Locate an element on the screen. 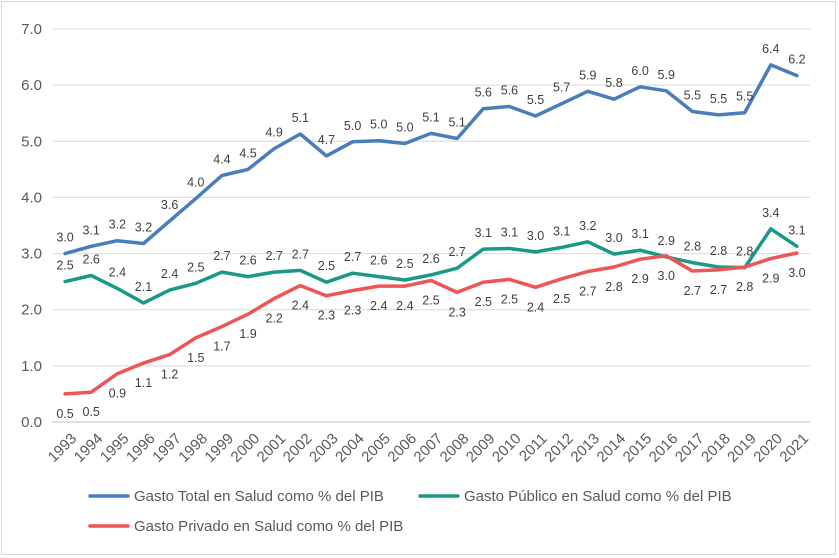 Image resolution: width=839 pixels, height=558 pixels. data-label: 6.4 is located at coordinates (770, 49).